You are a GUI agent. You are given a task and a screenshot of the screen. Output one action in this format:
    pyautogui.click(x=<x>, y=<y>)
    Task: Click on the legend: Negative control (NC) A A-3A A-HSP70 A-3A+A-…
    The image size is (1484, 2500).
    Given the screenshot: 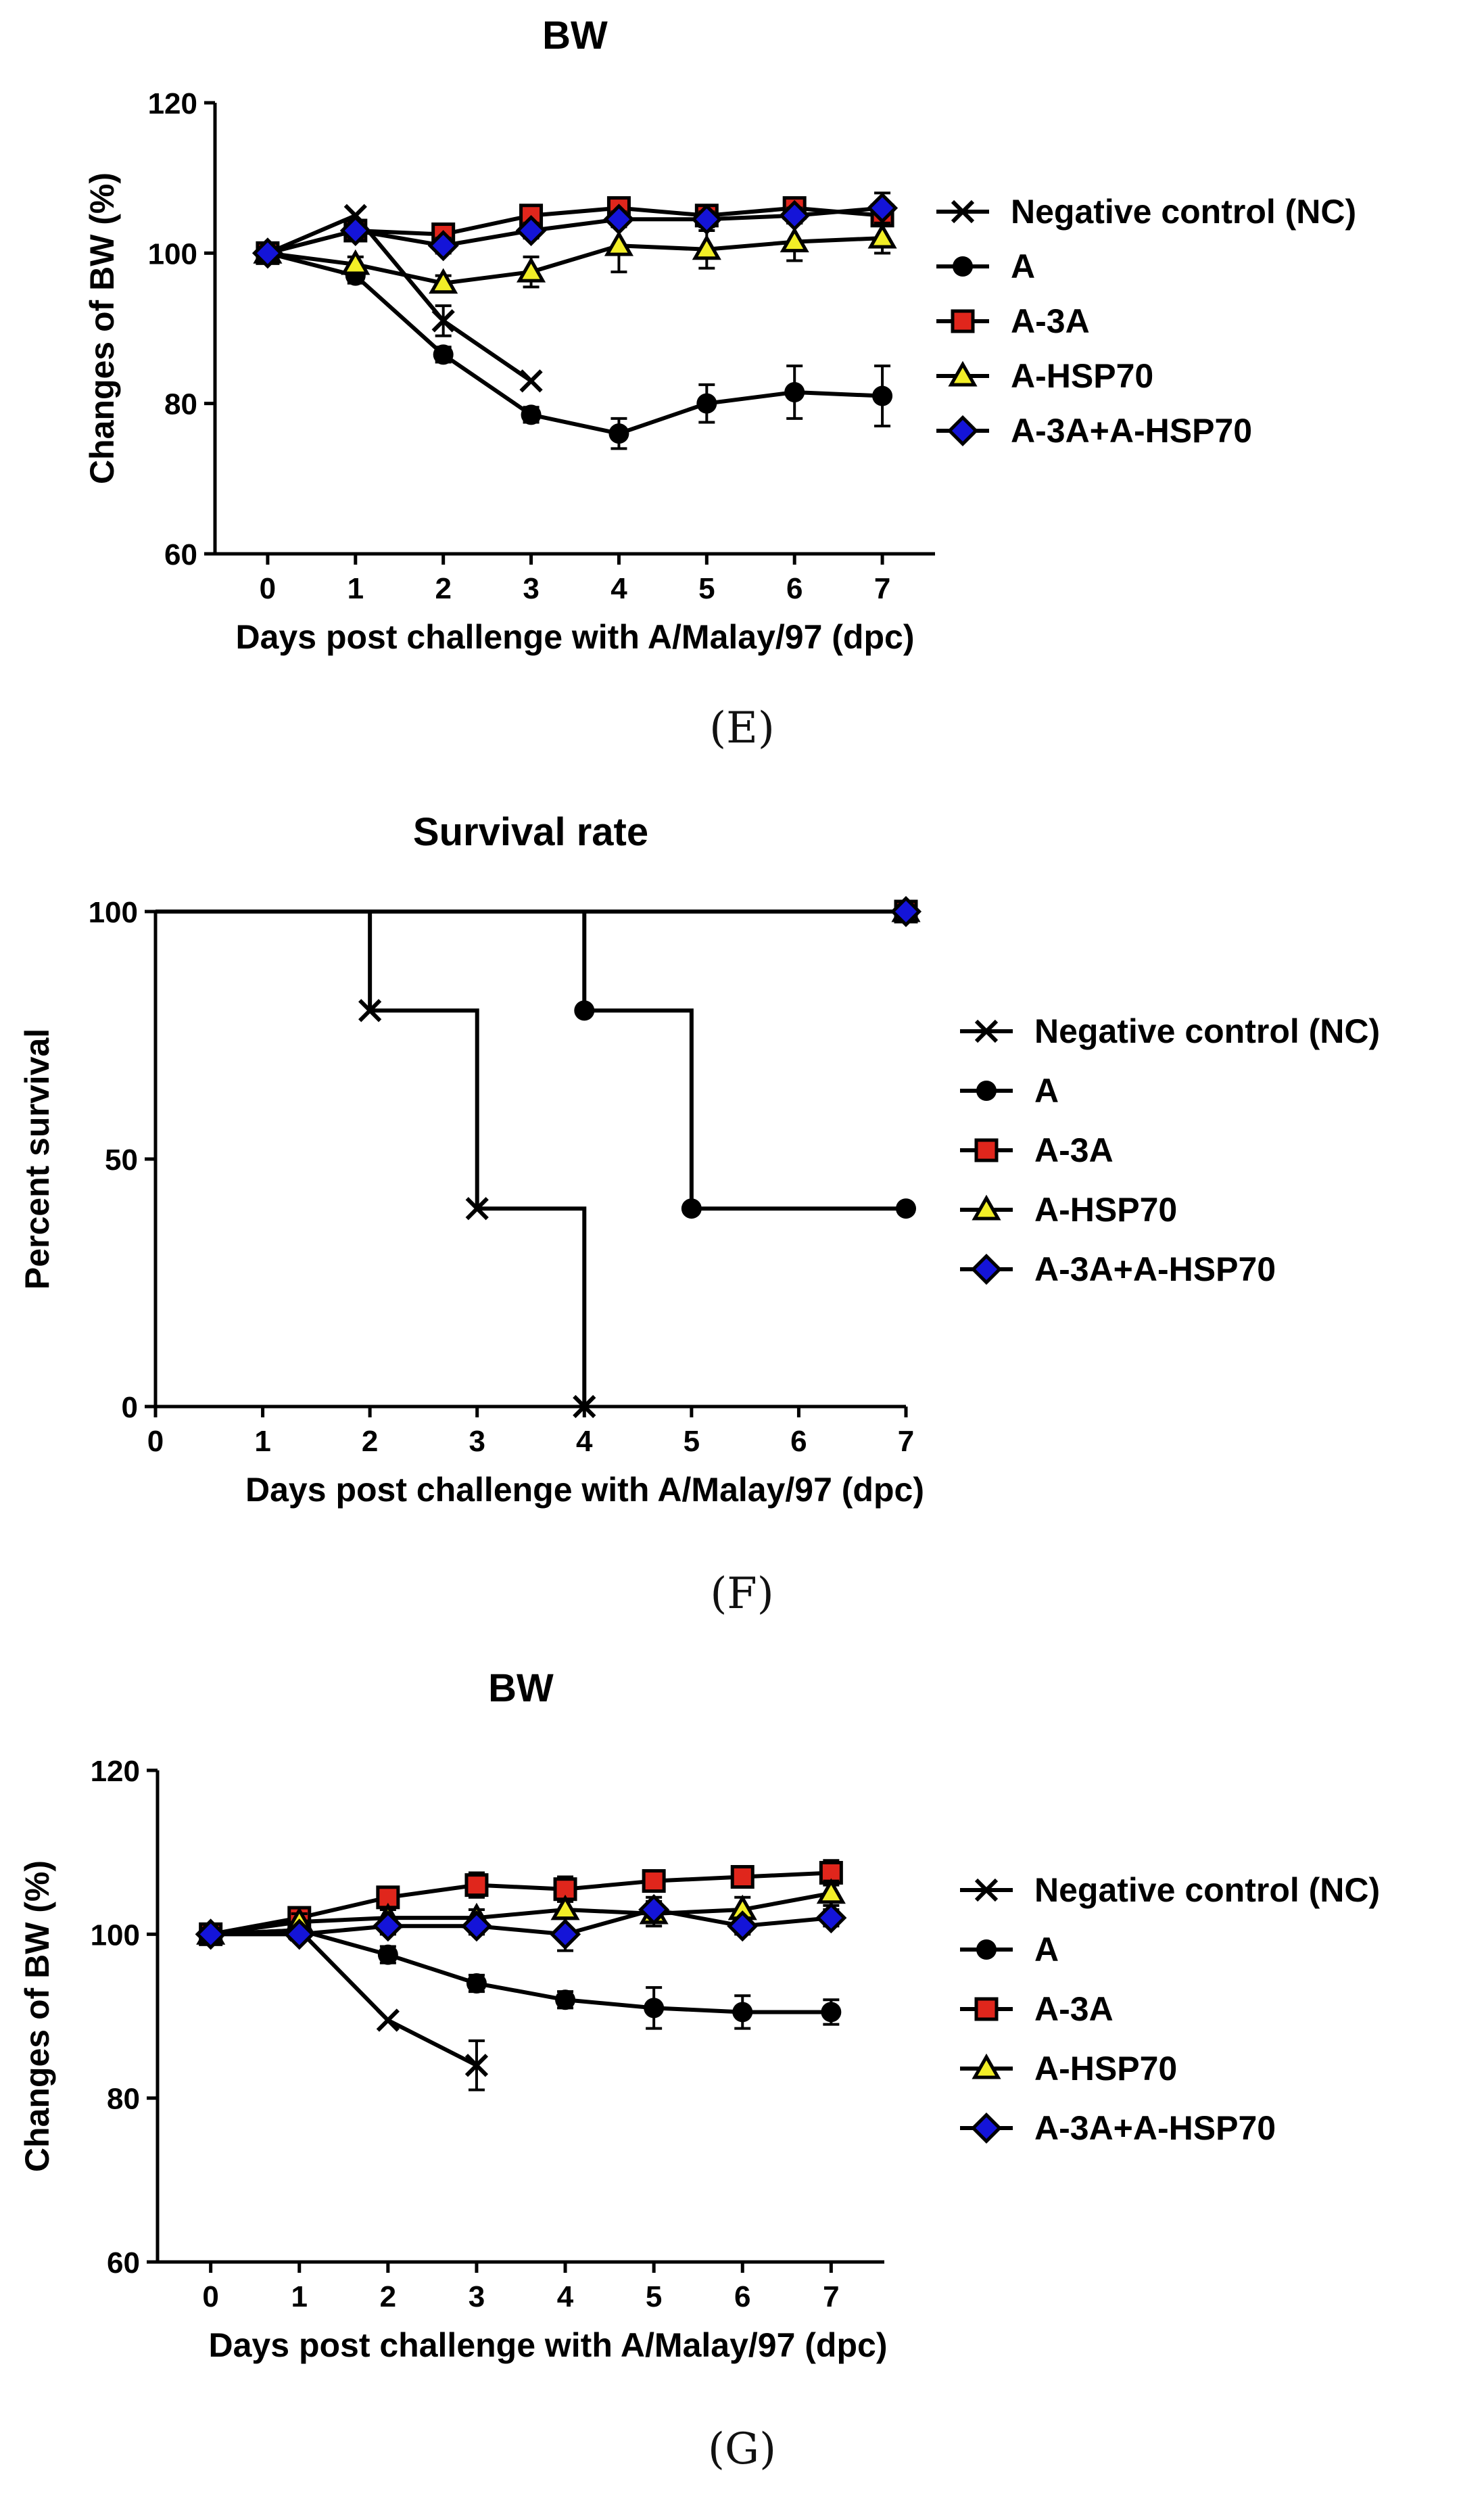 What is the action you would take?
    pyautogui.click(x=1170, y=1150)
    